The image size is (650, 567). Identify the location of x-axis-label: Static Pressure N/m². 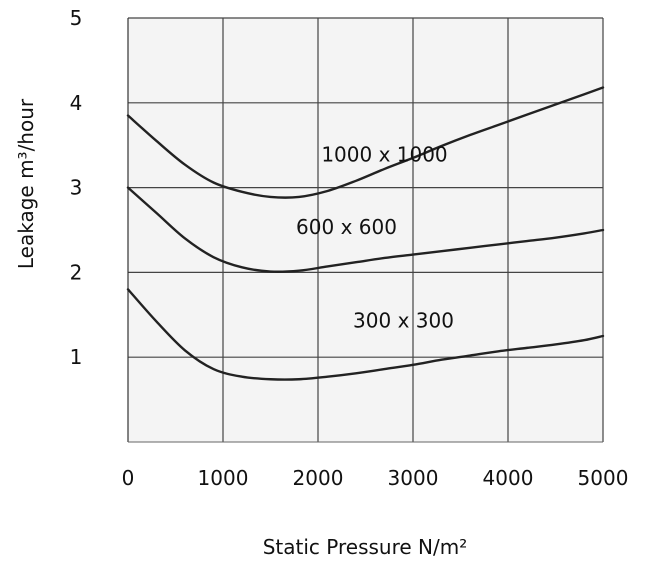
(365, 547).